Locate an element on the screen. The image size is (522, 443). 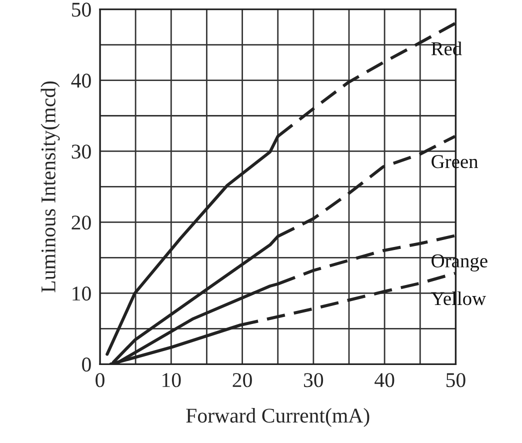
y-tick-label: 30 is located at coordinates (81, 151).